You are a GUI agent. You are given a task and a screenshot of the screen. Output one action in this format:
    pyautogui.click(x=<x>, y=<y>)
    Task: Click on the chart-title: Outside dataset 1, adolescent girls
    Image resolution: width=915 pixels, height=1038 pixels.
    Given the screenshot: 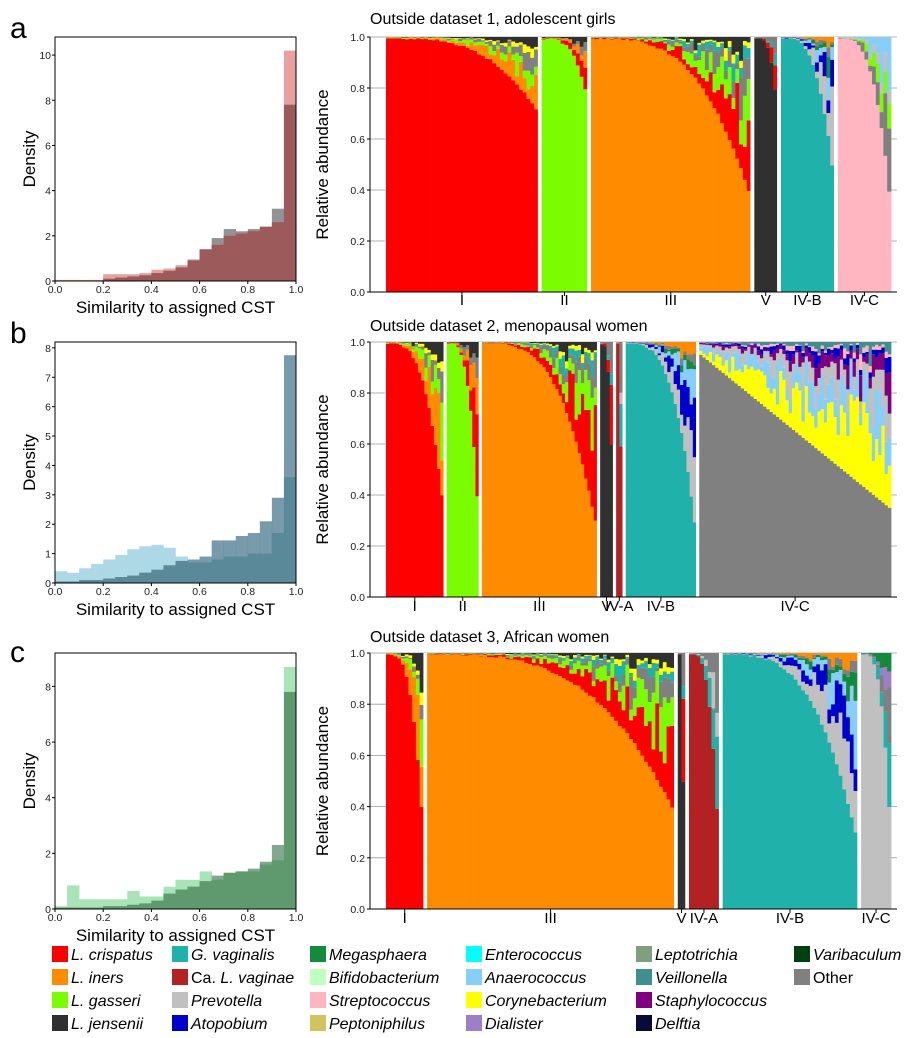 What is the action you would take?
    pyautogui.click(x=492, y=19)
    